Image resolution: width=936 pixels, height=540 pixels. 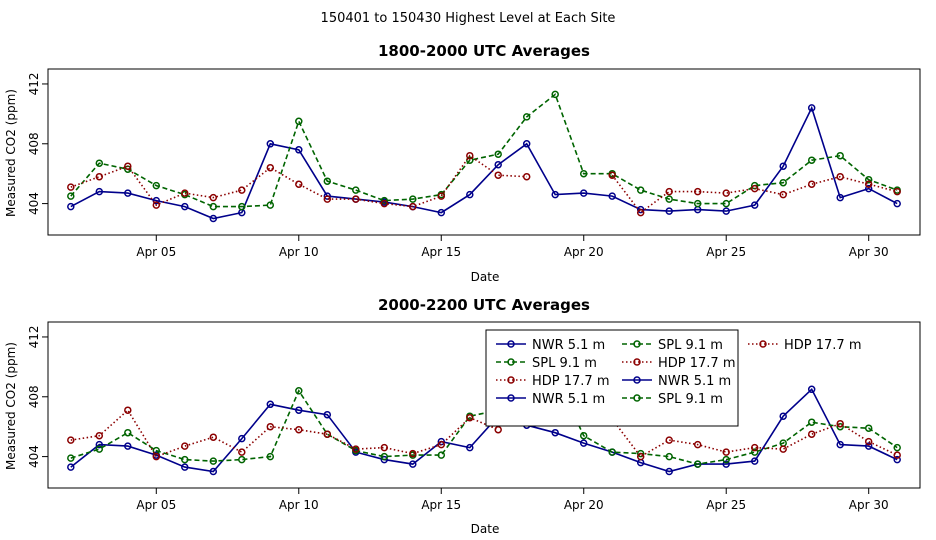 I want to click on legend-entry-spl: SPL 9.1 m, so click(x=672, y=345).